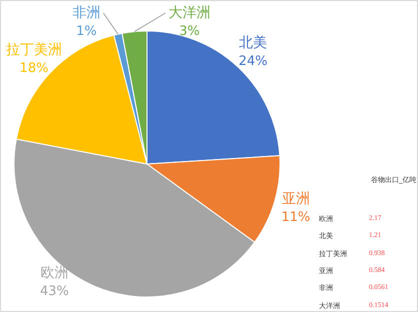 This screenshot has height=312, width=418. Describe the element at coordinates (189, 13) in the screenshot. I see `slice-label: 大洋洲` at that location.